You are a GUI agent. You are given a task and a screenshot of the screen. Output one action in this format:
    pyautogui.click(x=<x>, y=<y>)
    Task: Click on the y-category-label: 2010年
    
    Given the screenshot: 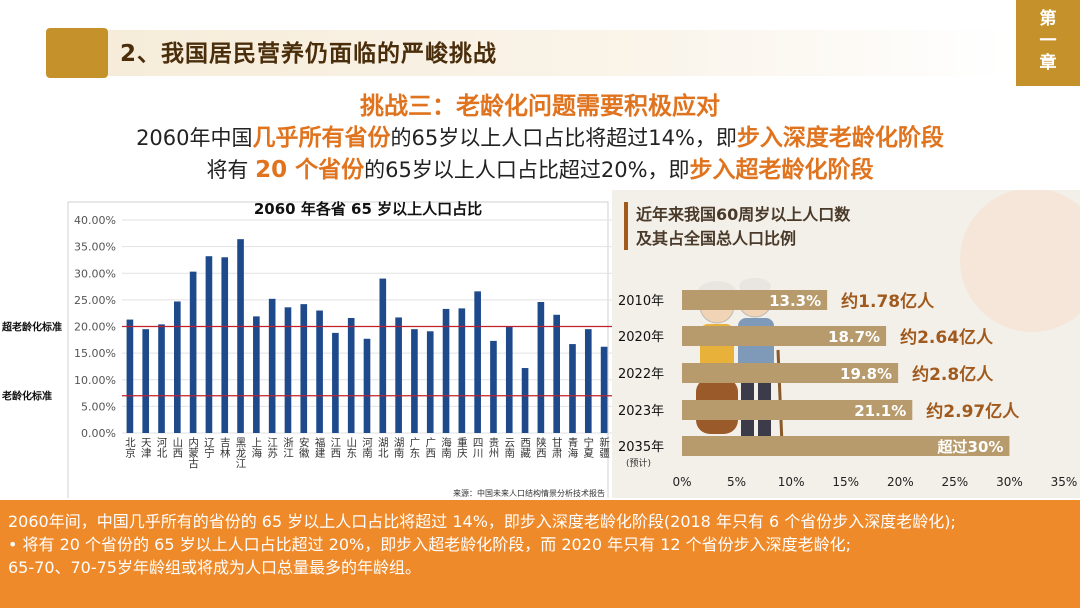 What is the action you would take?
    pyautogui.click(x=641, y=301)
    